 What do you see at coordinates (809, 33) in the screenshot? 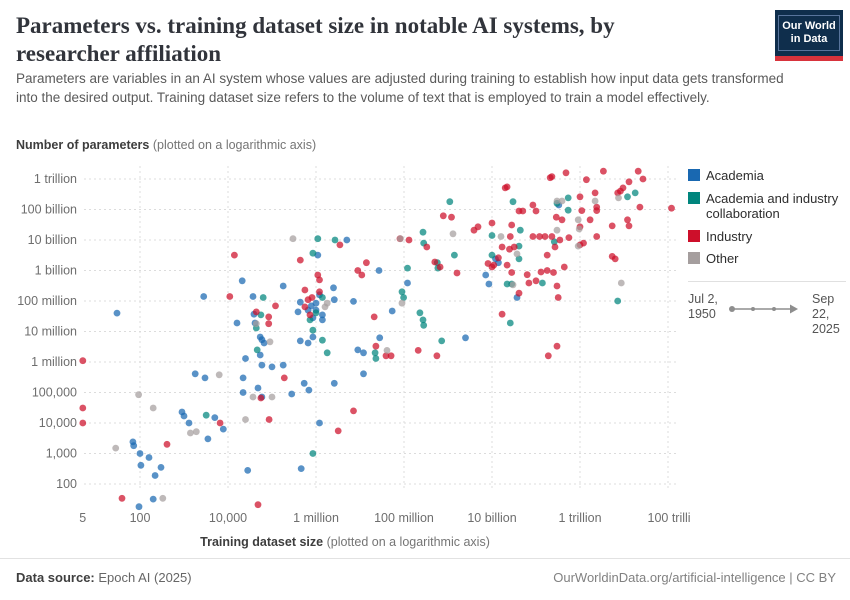
I see `owid-logo: Our World in Data` at bounding box center [809, 33].